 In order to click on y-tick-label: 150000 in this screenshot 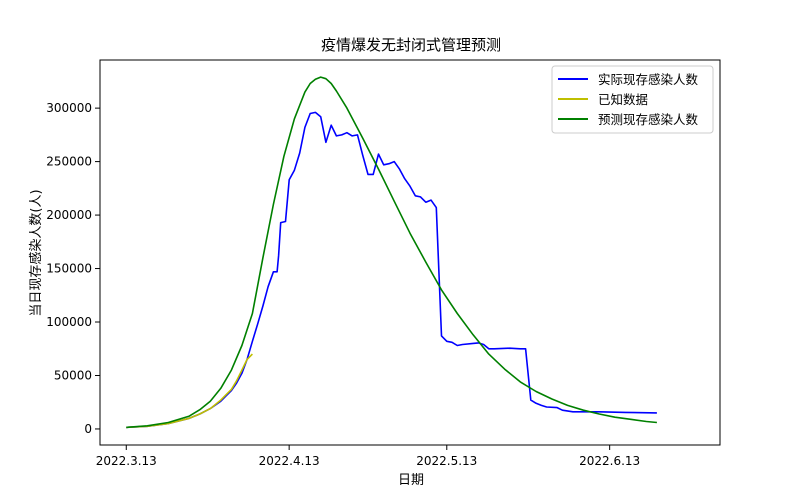, I will do `click(69, 269)`.